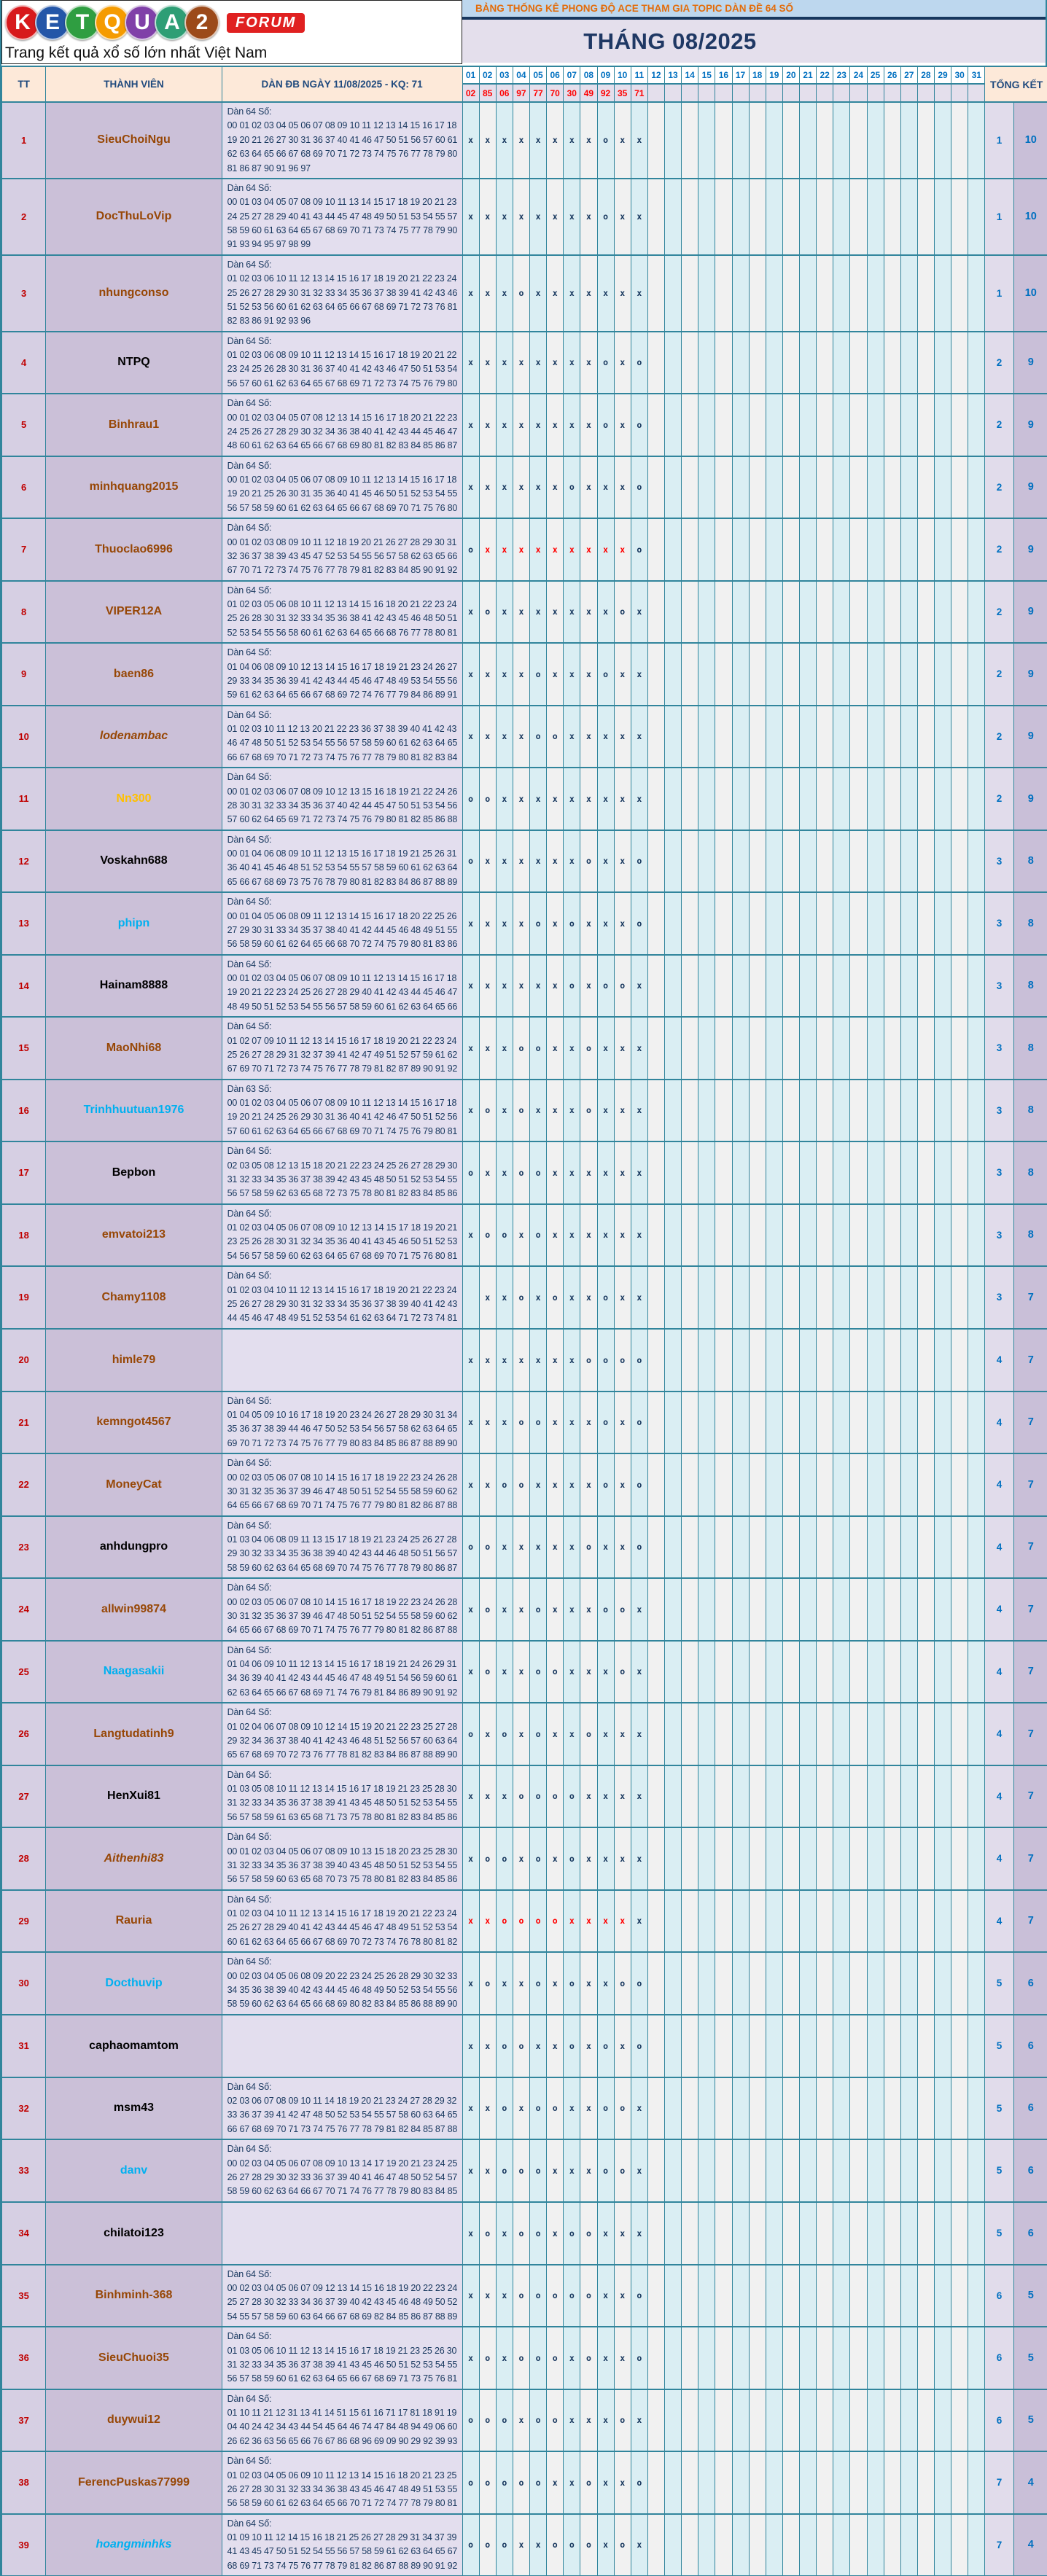 This screenshot has width=1047, height=2576. I want to click on member-name: VIPER12A, so click(134, 612).